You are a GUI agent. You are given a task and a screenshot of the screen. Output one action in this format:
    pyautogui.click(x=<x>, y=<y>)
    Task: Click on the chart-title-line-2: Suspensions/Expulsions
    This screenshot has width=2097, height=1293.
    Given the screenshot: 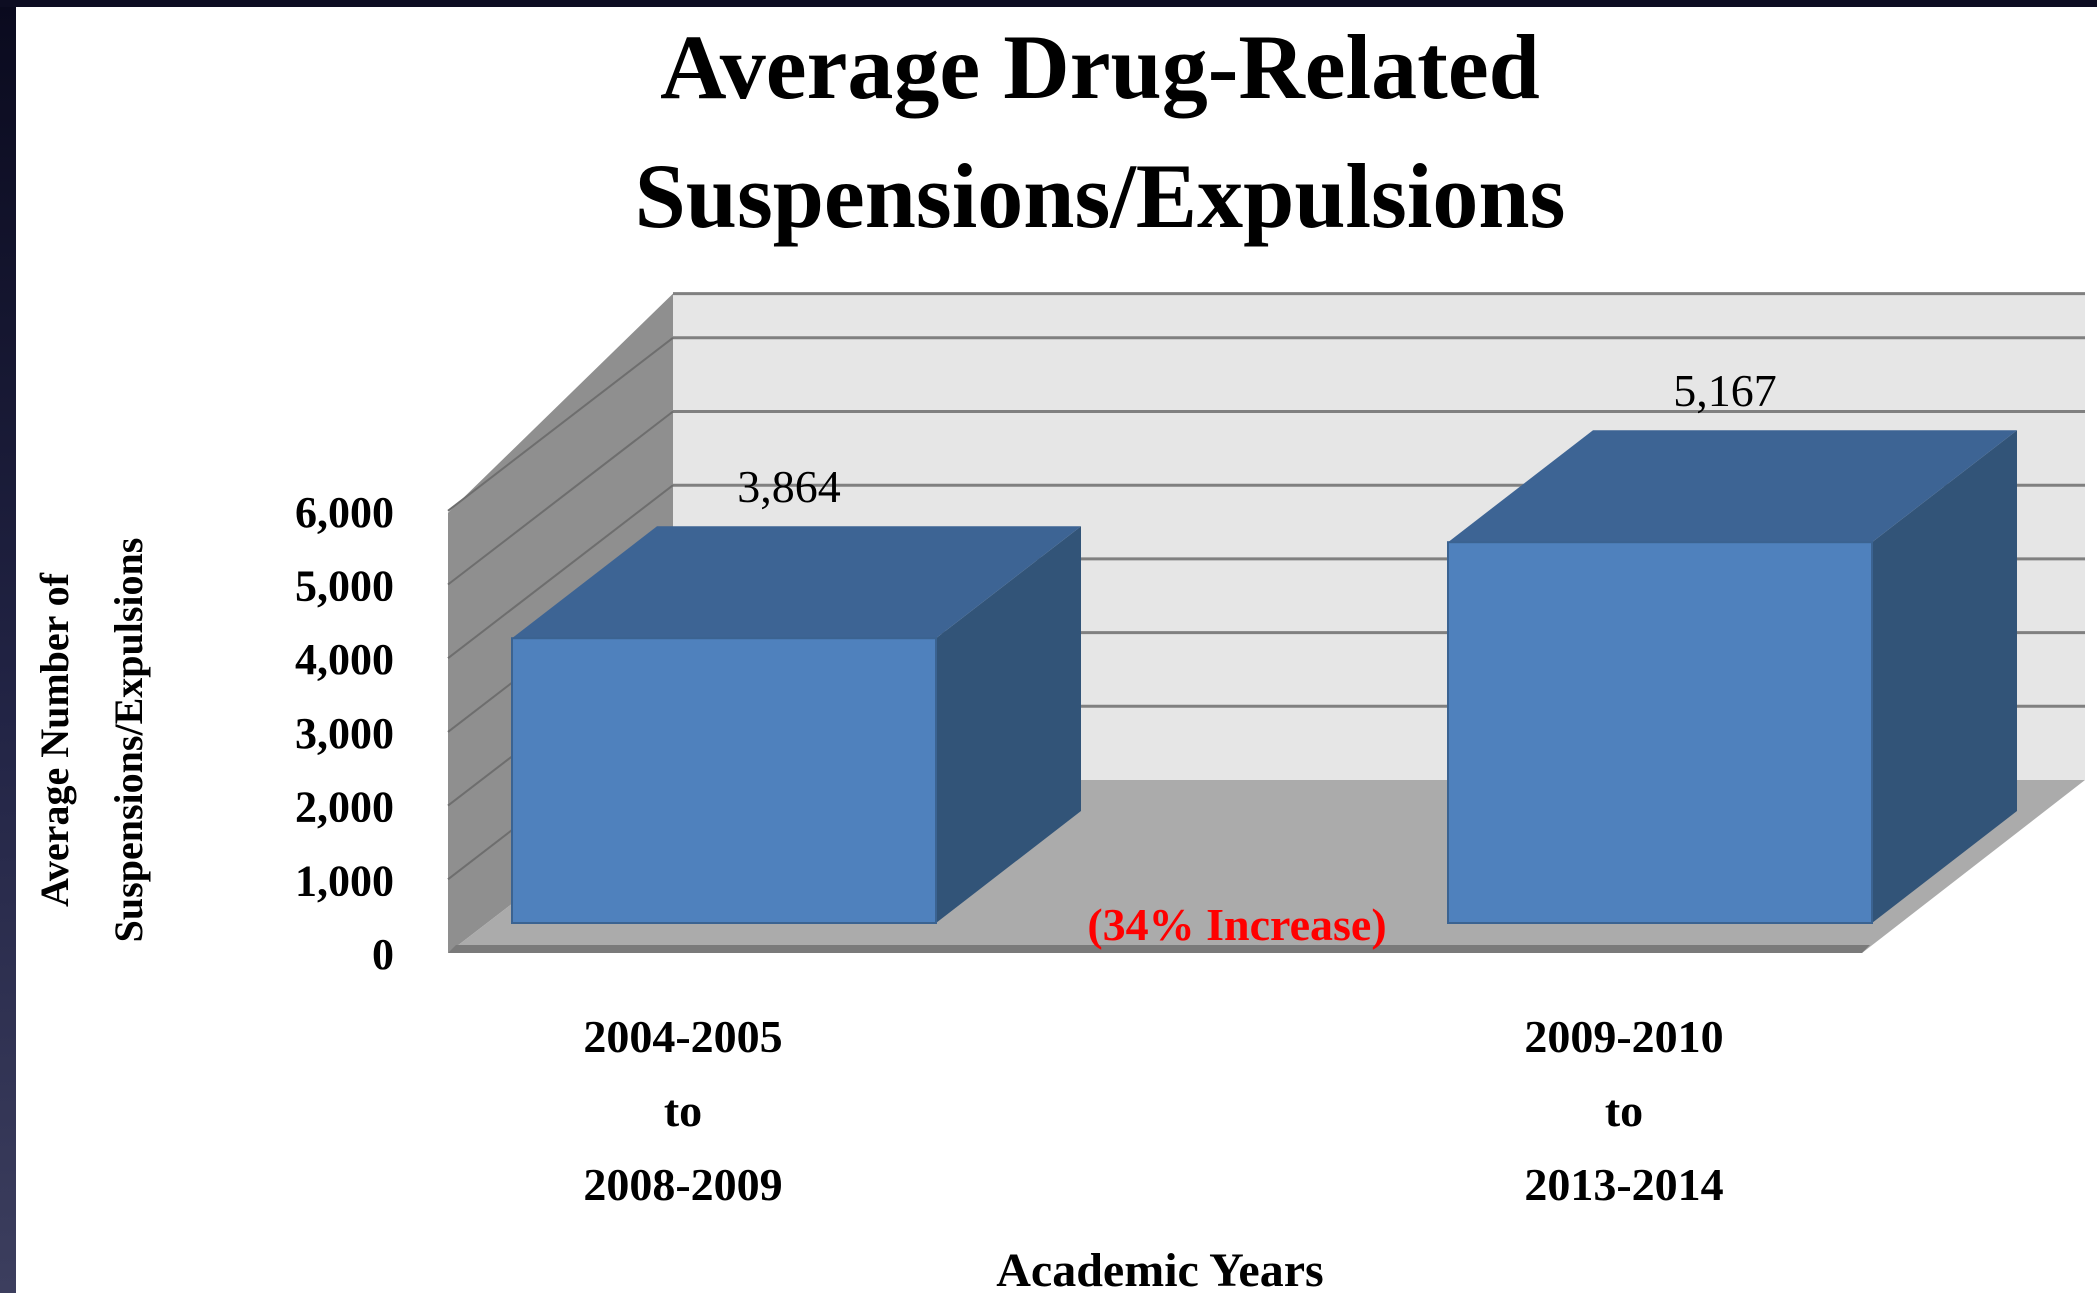 What is the action you would take?
    pyautogui.click(x=1100, y=196)
    